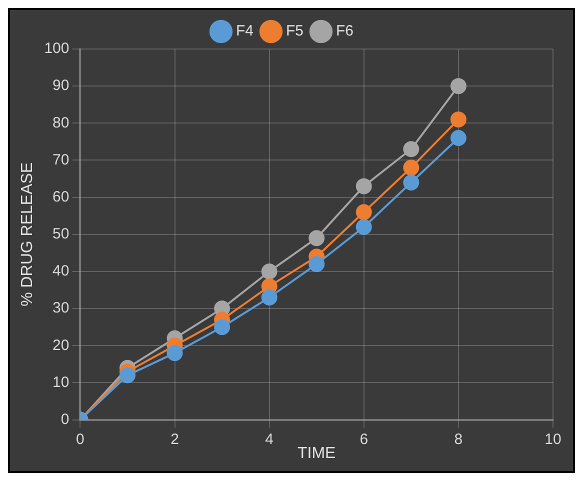 This screenshot has width=585, height=483. I want to click on y-tick-label: 90, so click(61, 85).